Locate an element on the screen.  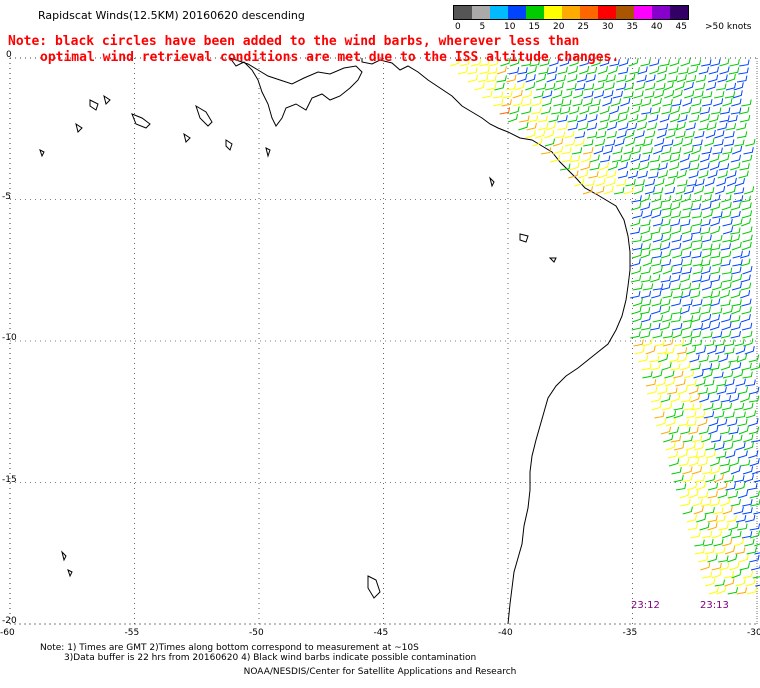
legend-swatch is located at coordinates (463, 12).